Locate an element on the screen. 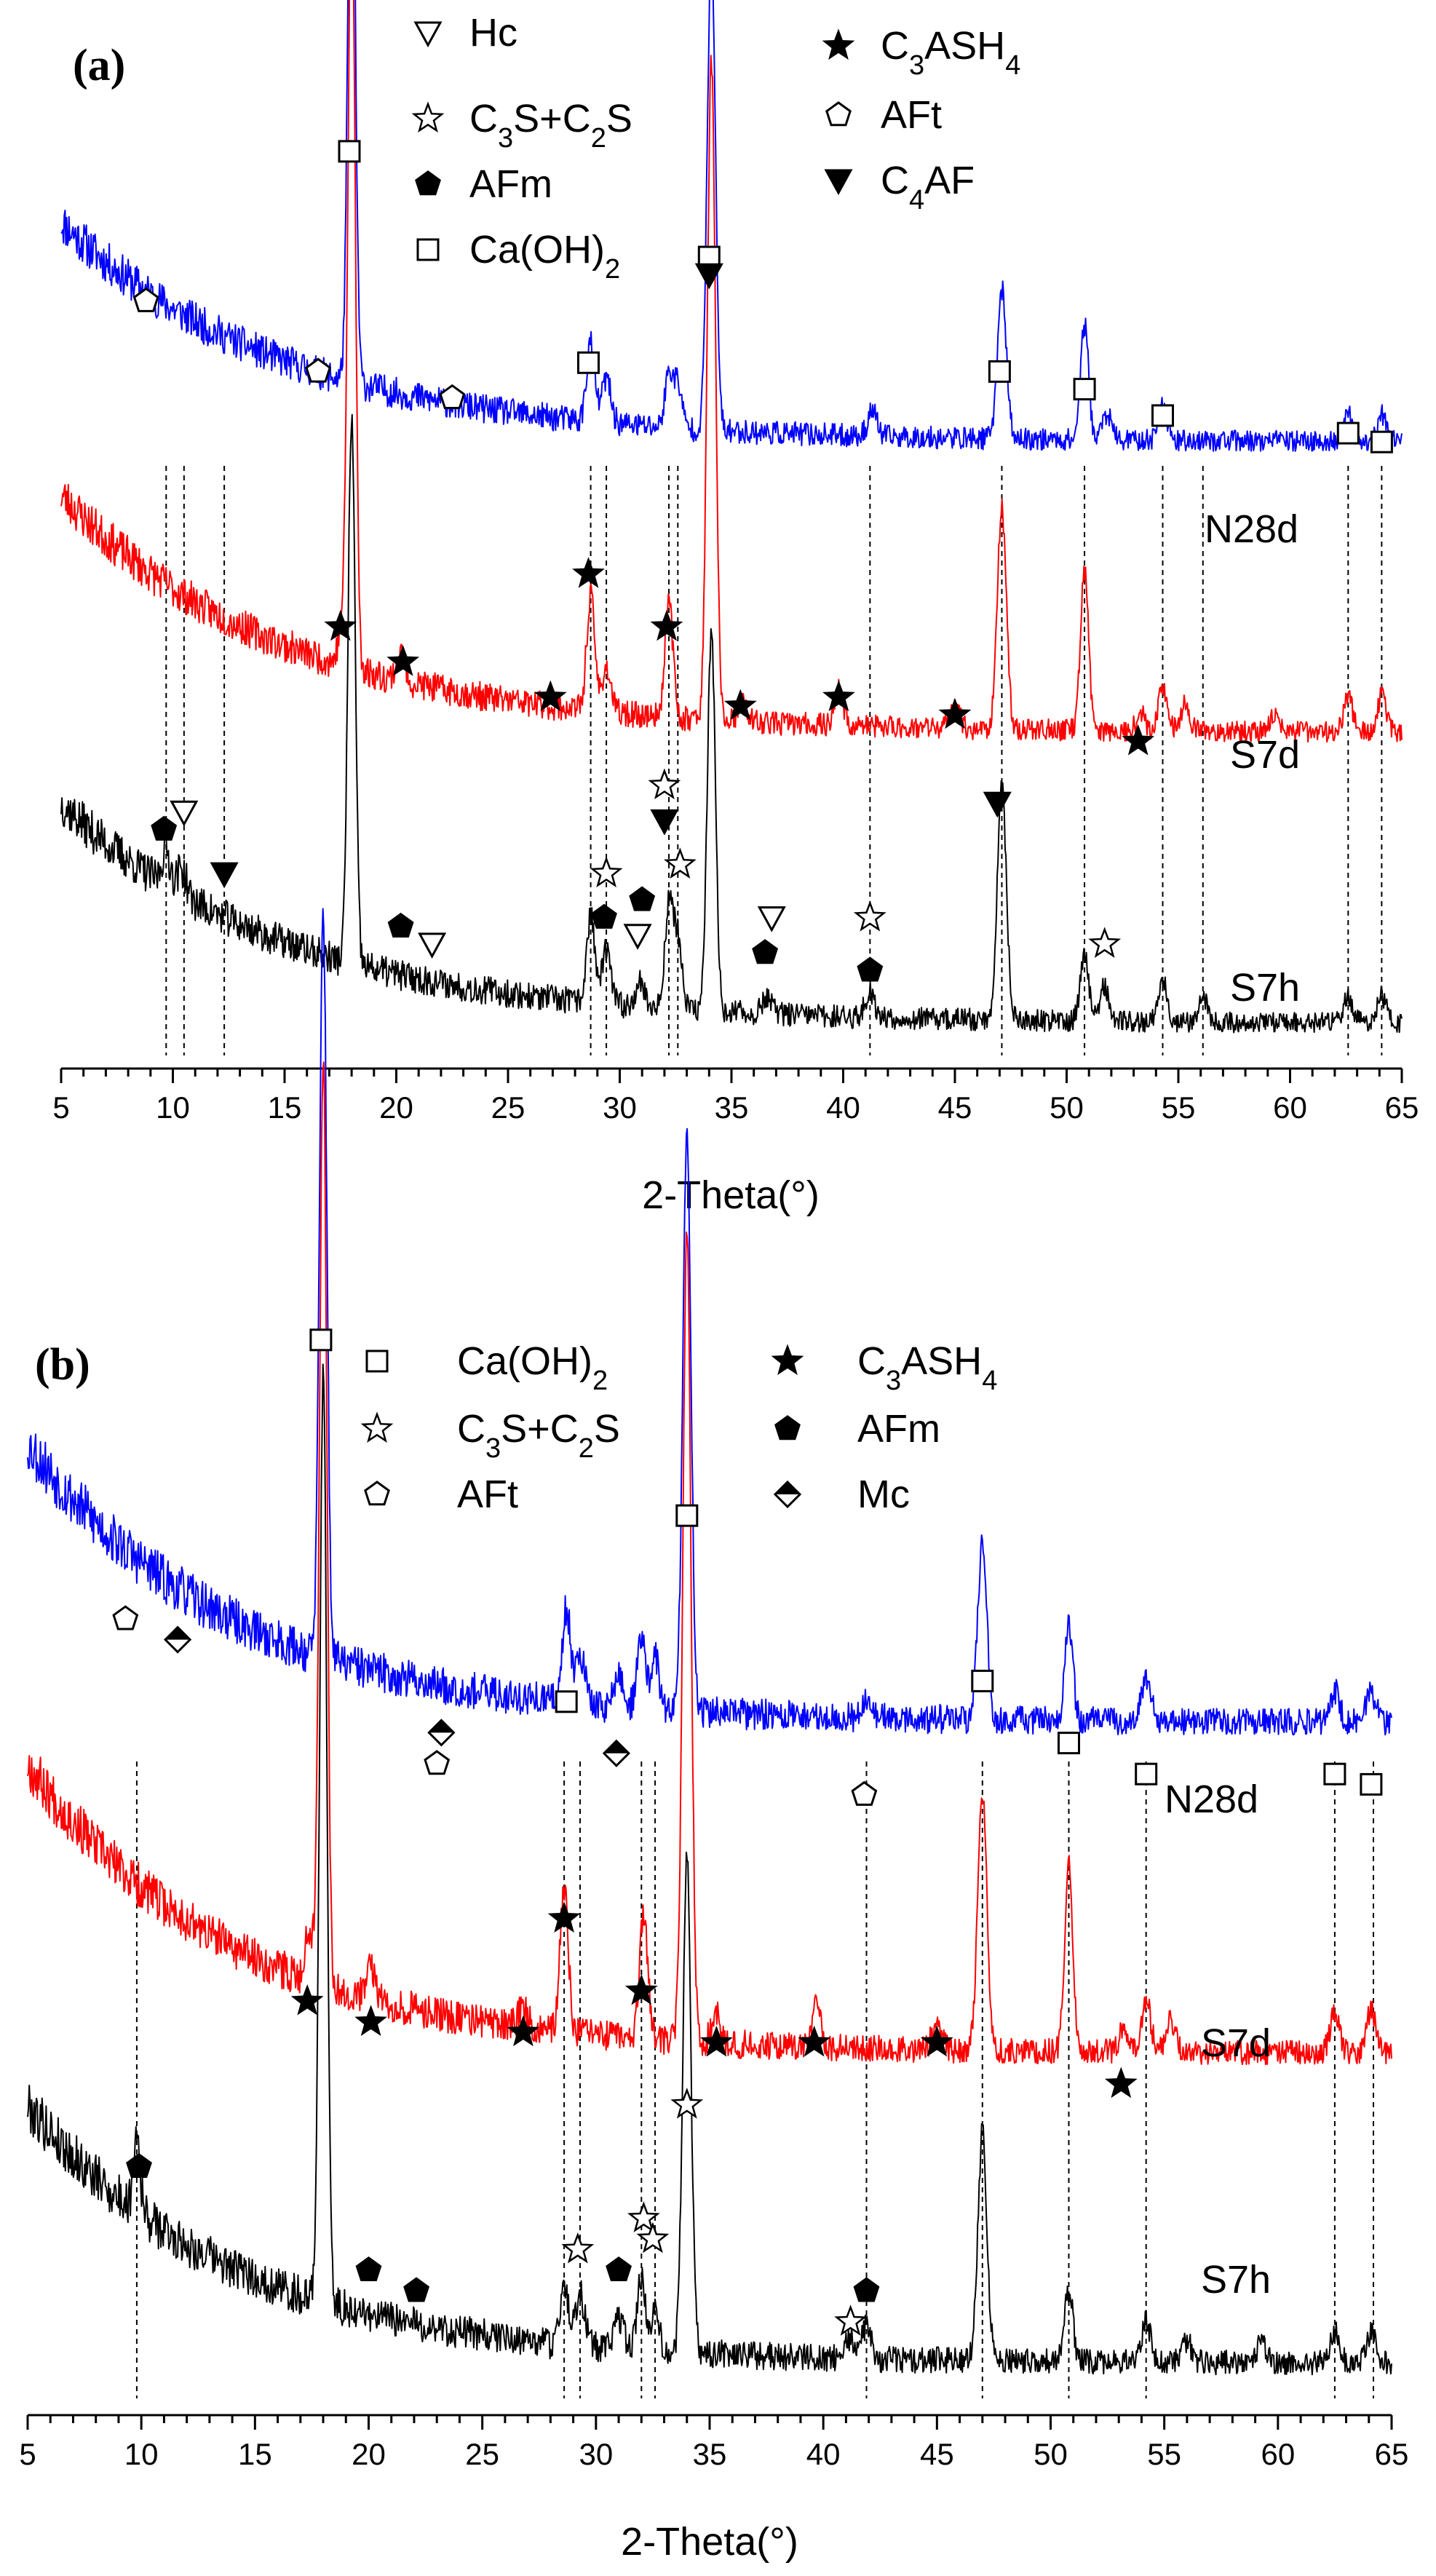 This screenshot has width=1436, height=2576. legend-label: C3ASH4 is located at coordinates (950, 52).